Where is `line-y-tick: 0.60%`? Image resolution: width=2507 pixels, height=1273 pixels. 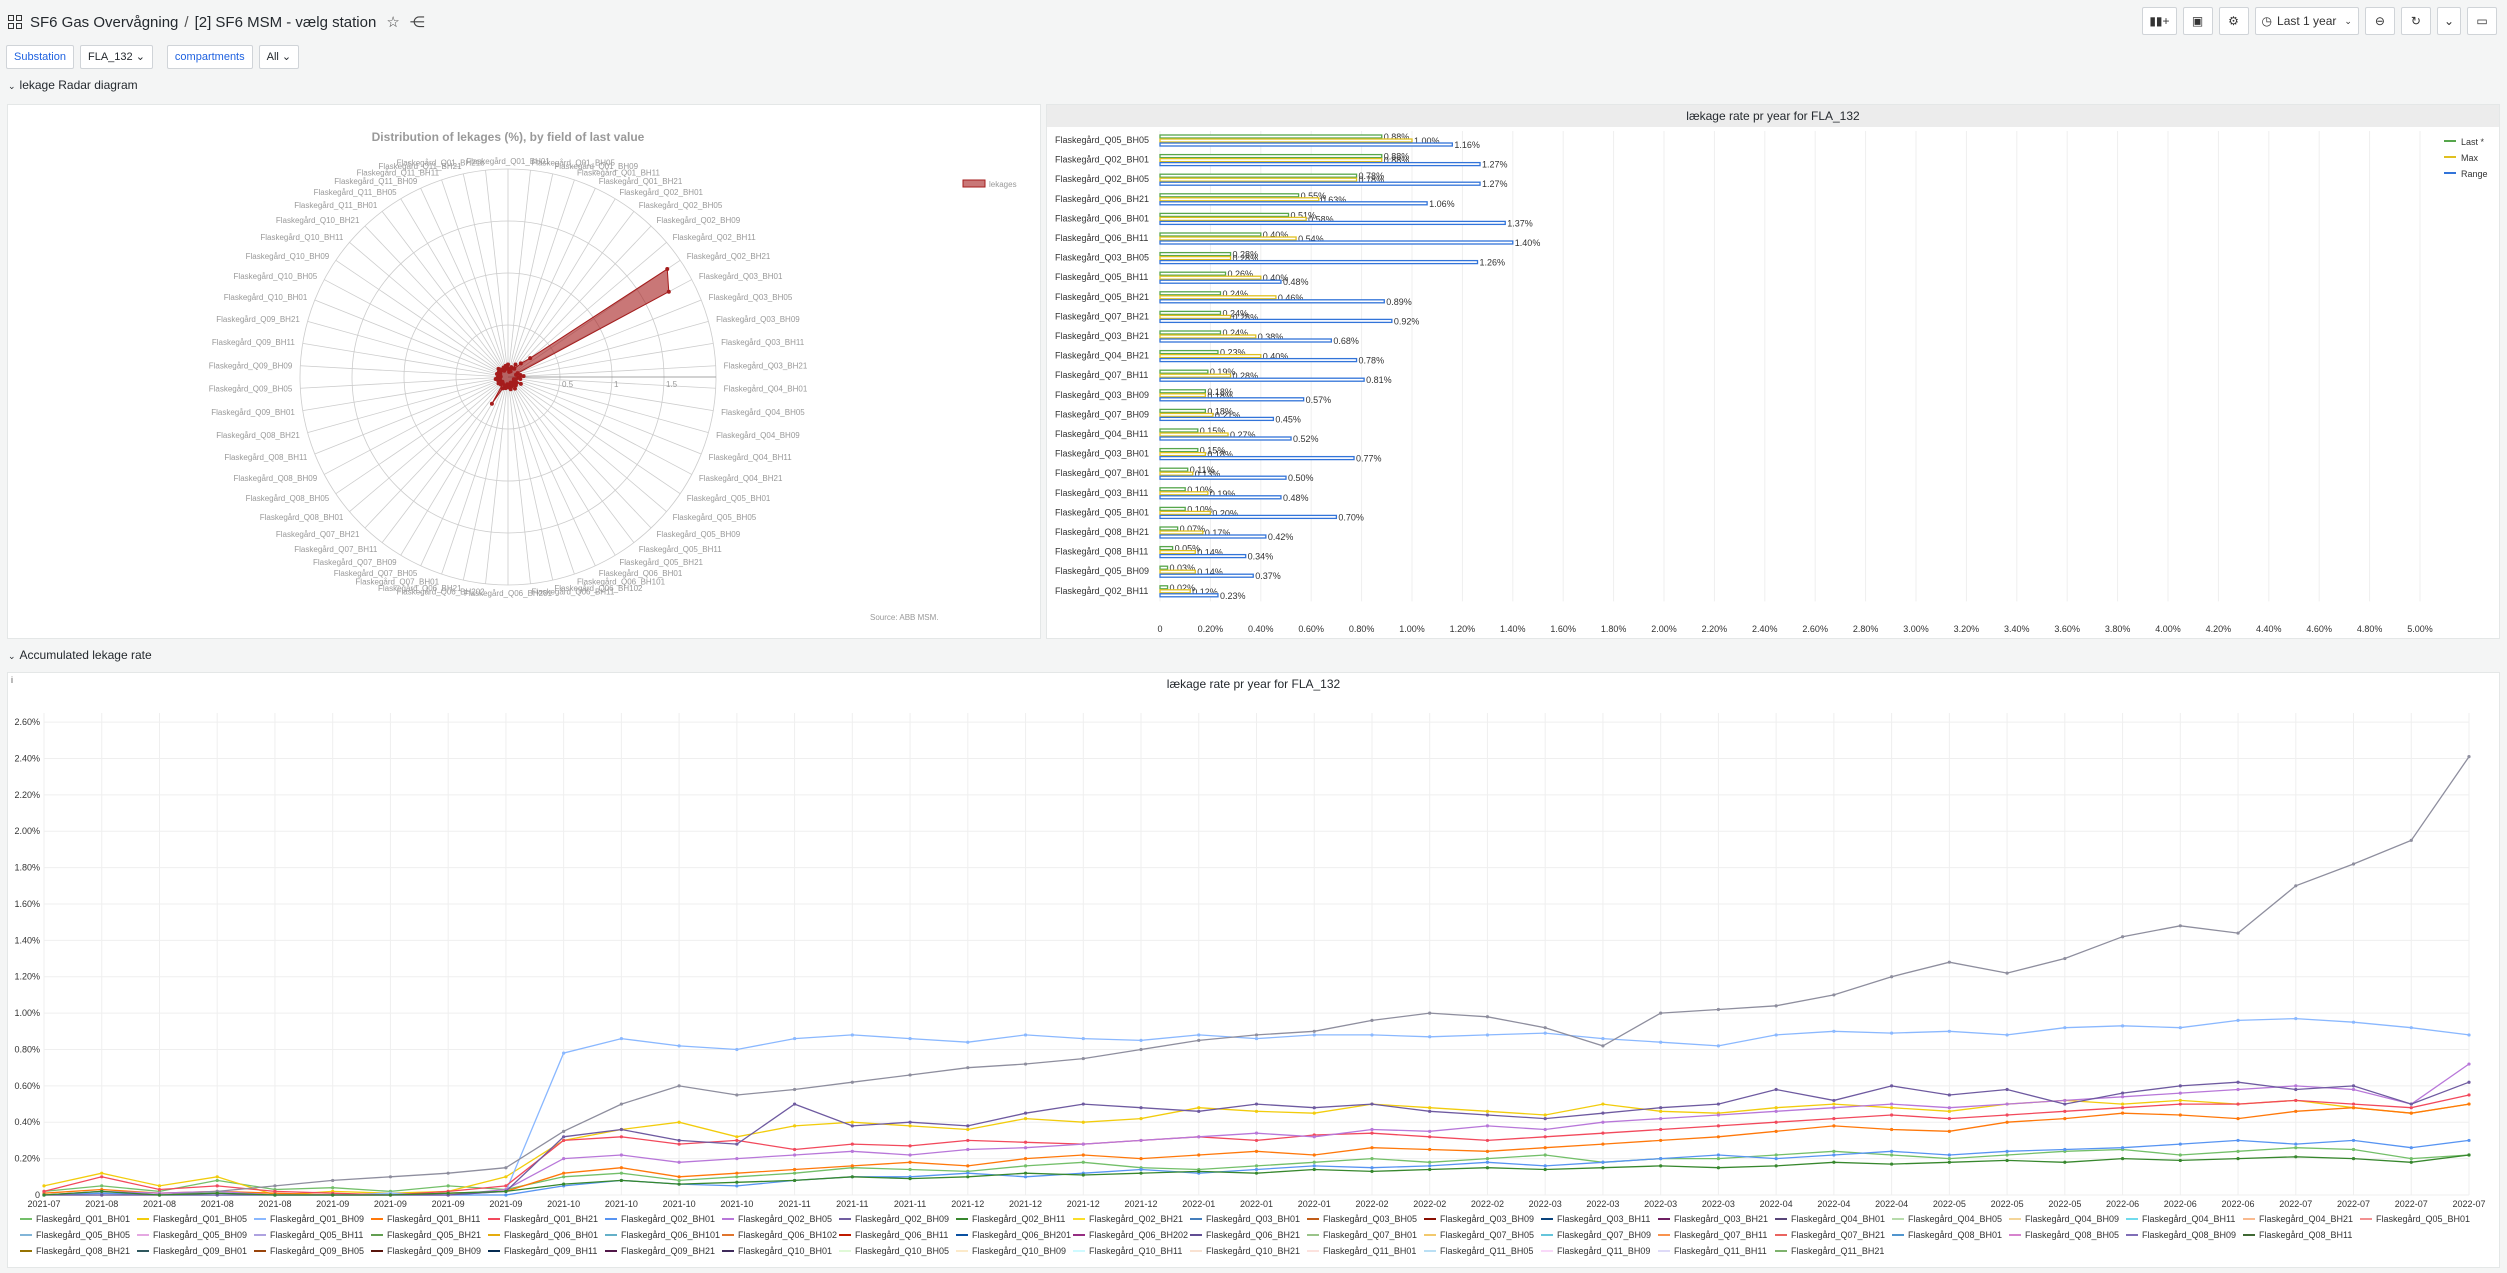 line-y-tick: 0.60% is located at coordinates (27, 1086).